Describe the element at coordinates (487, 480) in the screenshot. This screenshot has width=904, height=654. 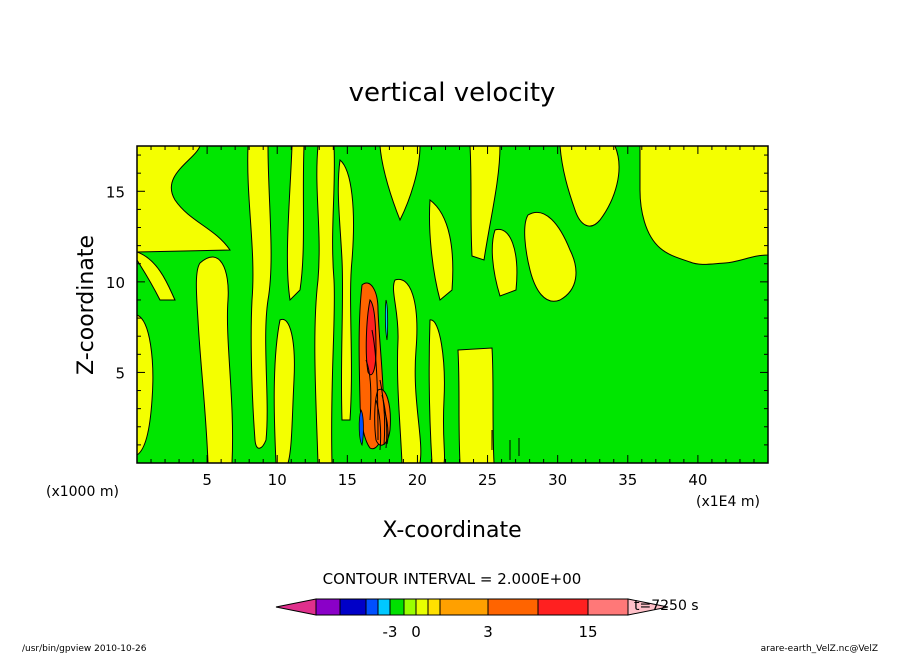
I see `x-tick-label: 25` at that location.